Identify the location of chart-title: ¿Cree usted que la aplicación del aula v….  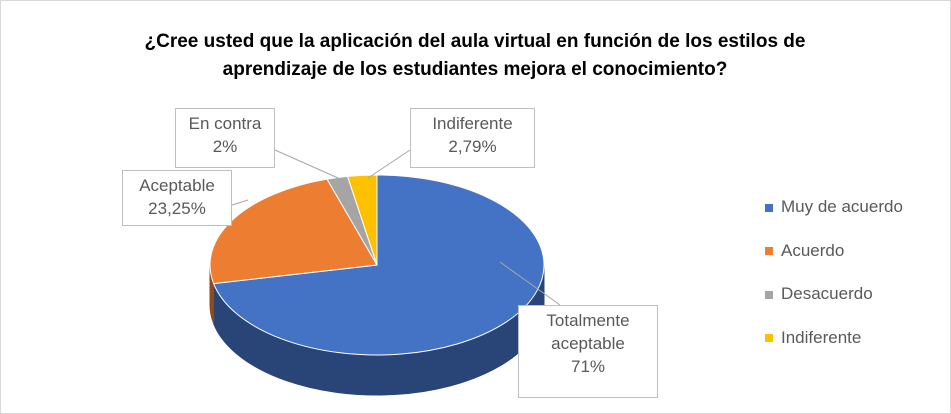
(475, 55).